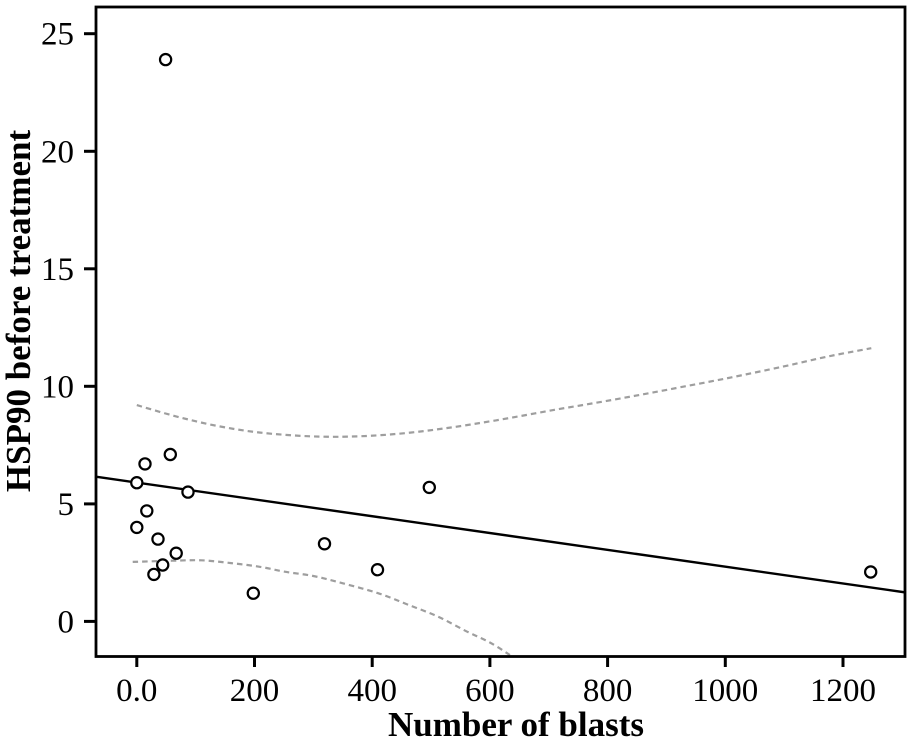  Describe the element at coordinates (136, 691) in the screenshot. I see `x-tick-label: 0.0` at that location.